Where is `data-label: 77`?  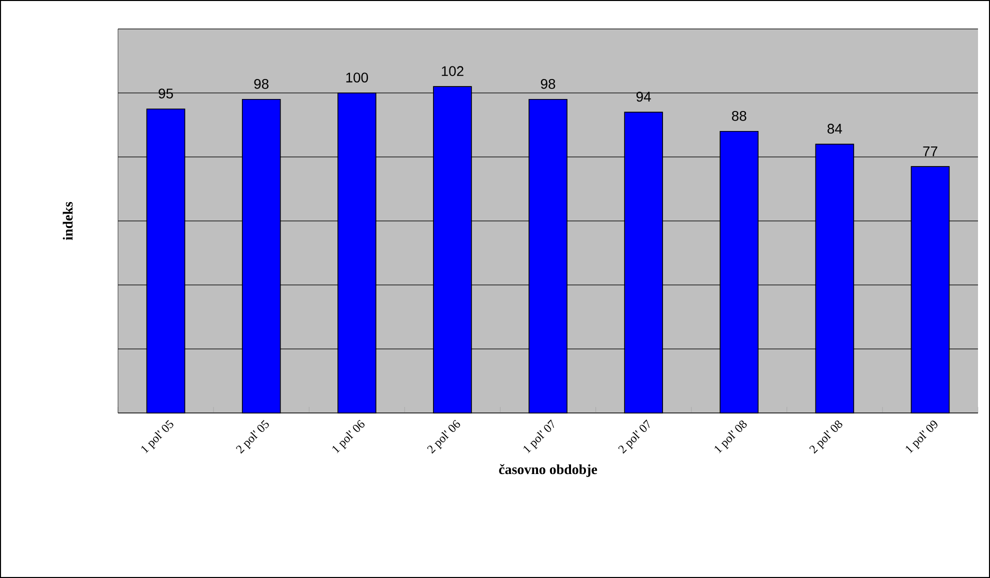
data-label: 77 is located at coordinates (930, 151).